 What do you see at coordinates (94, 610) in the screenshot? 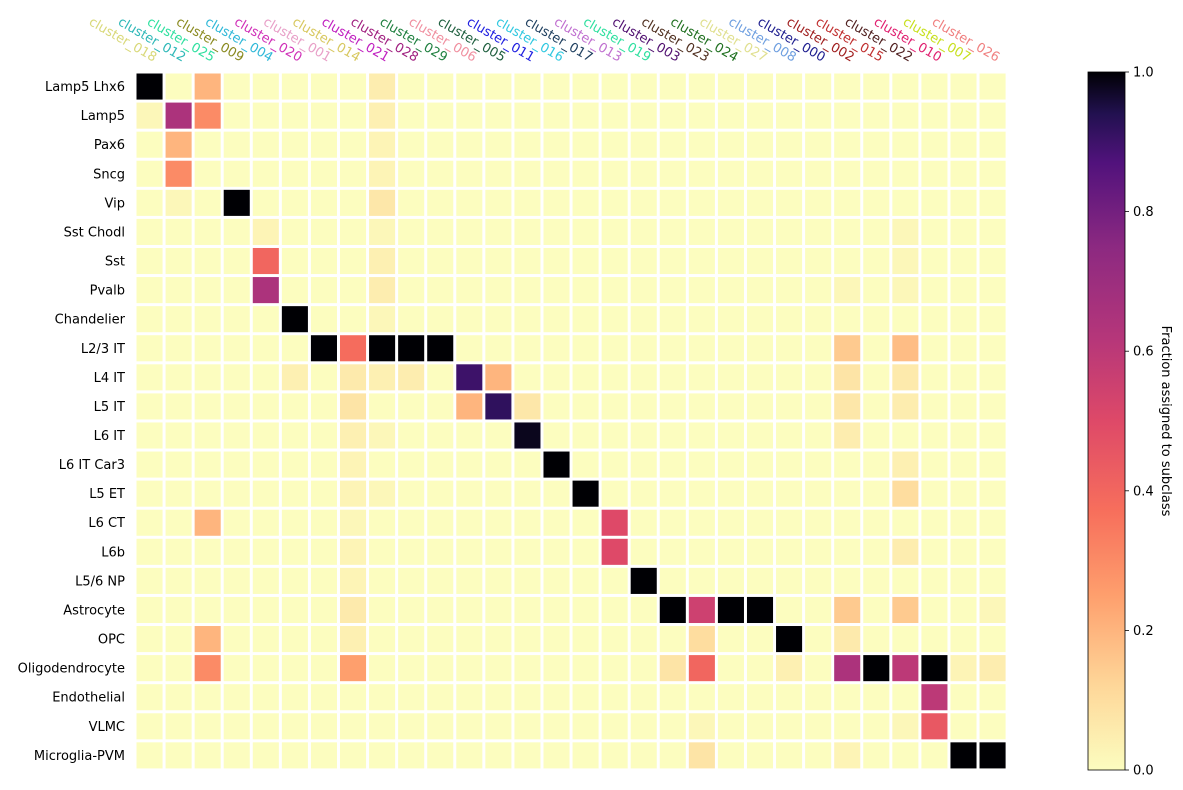
I see `row-label: Astrocyte` at bounding box center [94, 610].